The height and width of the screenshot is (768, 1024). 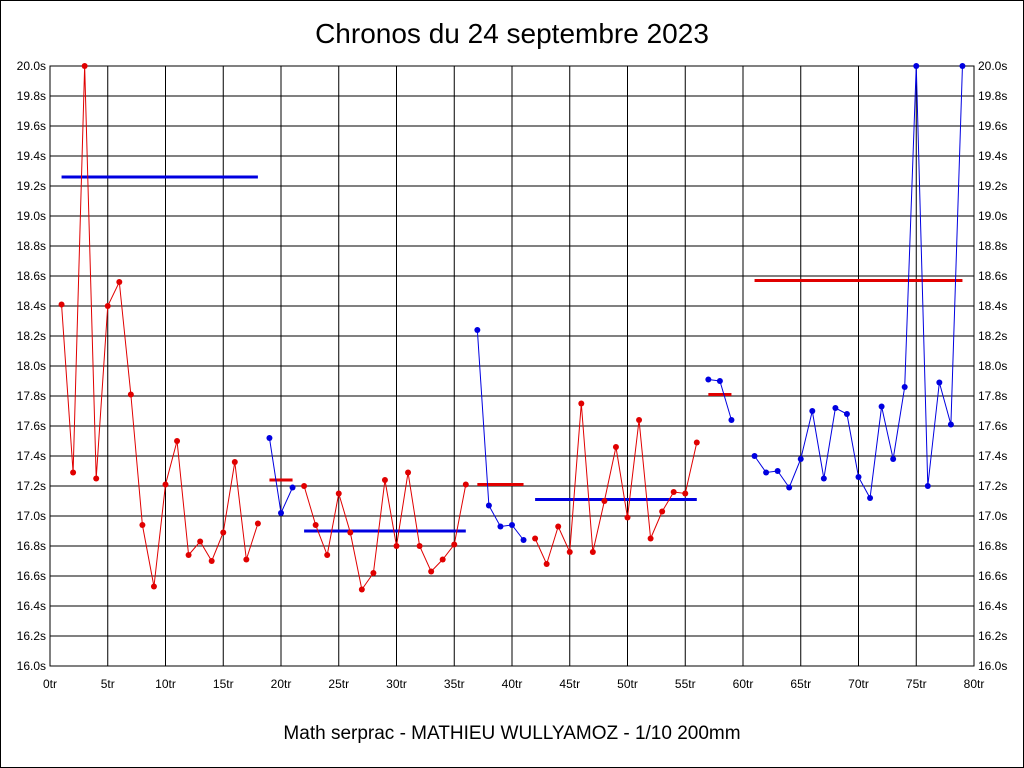 What do you see at coordinates (165, 684) in the screenshot?
I see `x-tick-label: 10tr` at bounding box center [165, 684].